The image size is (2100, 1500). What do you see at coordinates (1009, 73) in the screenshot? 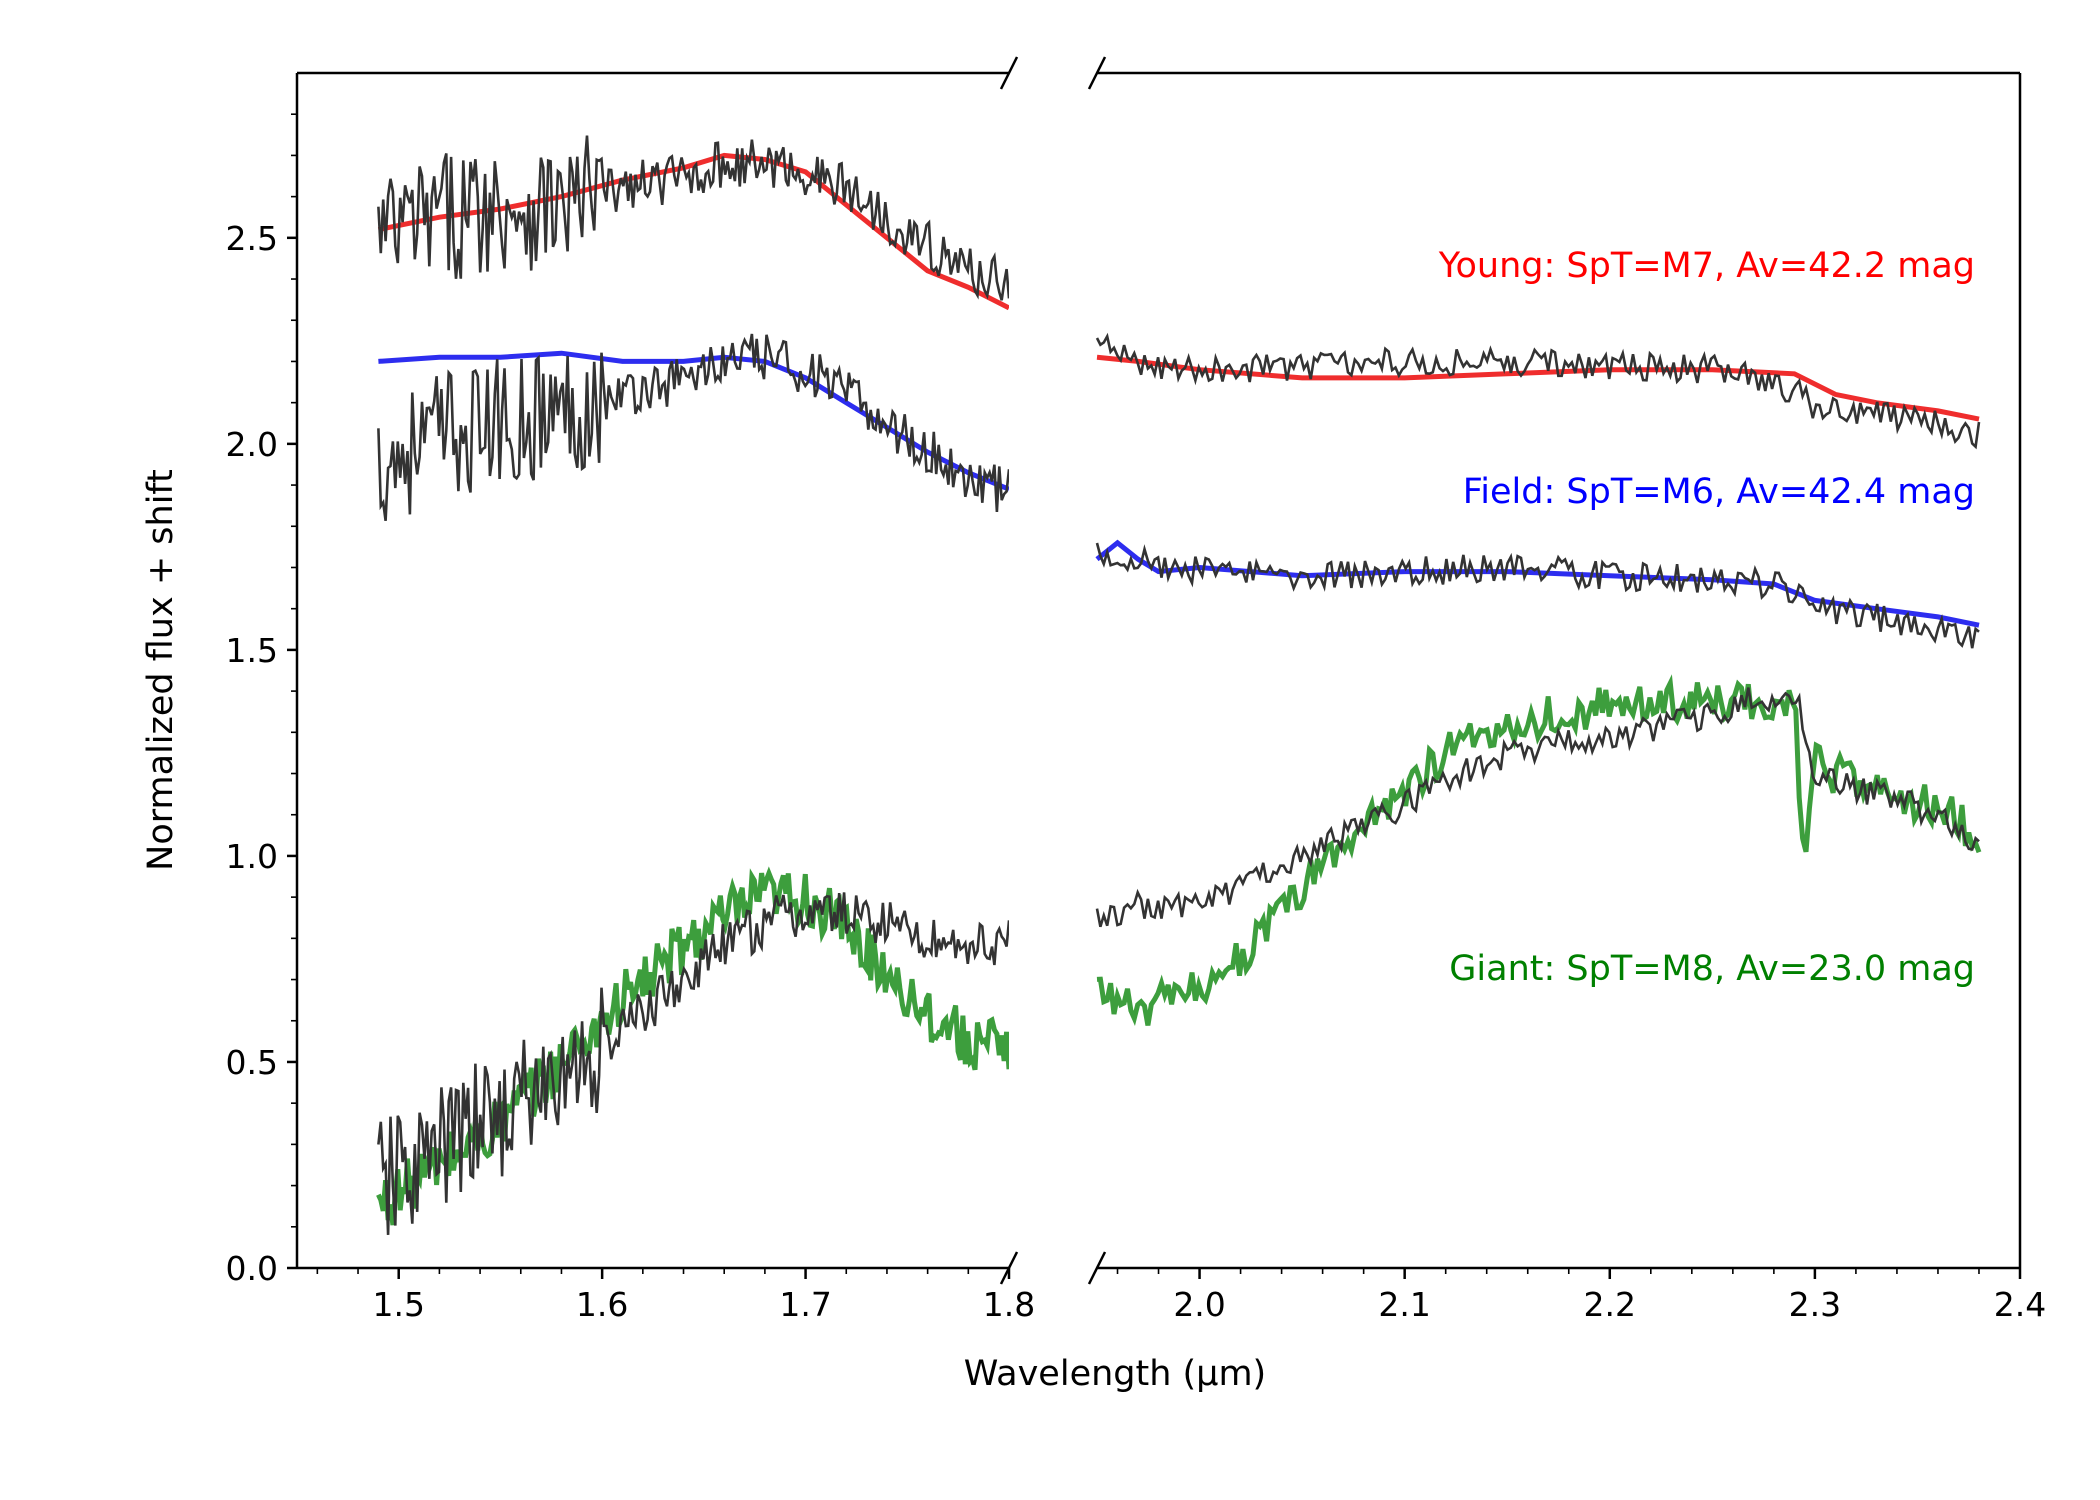
I see `axis-break-mark-top-left` at bounding box center [1009, 73].